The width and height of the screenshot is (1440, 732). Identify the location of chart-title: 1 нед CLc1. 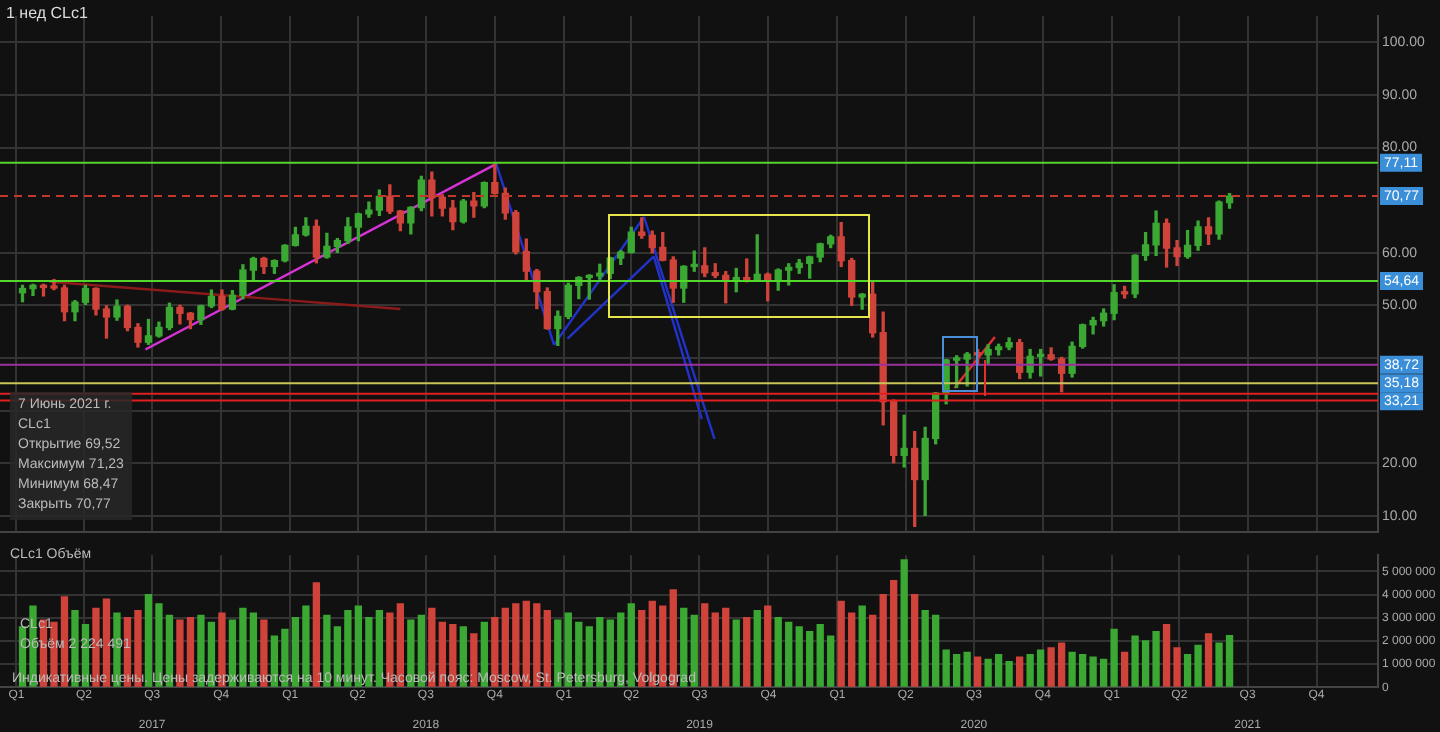
(47, 13).